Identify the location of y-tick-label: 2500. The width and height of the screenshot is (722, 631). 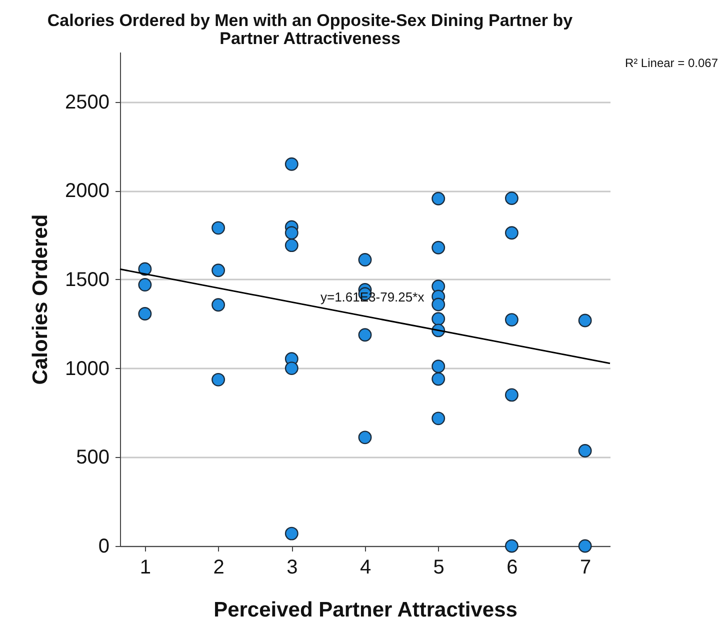
(87, 102).